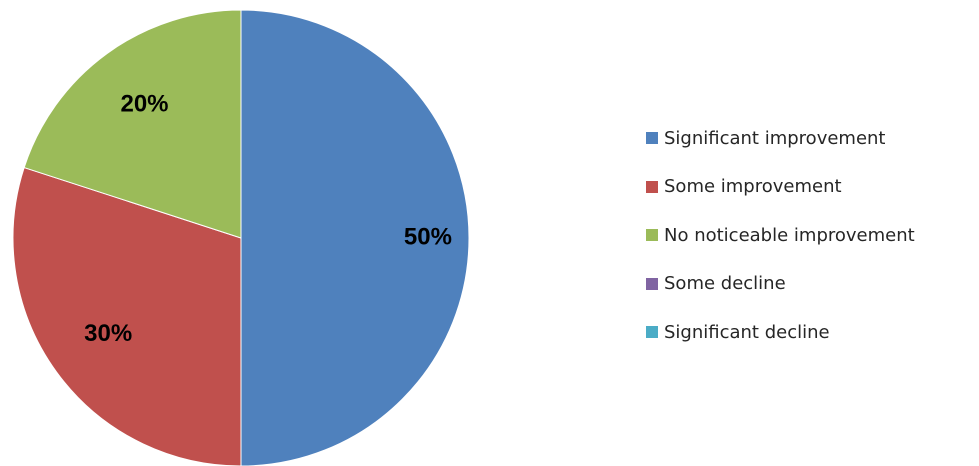 The height and width of the screenshot is (466, 979). I want to click on legend-label: Significant decline, so click(747, 332).